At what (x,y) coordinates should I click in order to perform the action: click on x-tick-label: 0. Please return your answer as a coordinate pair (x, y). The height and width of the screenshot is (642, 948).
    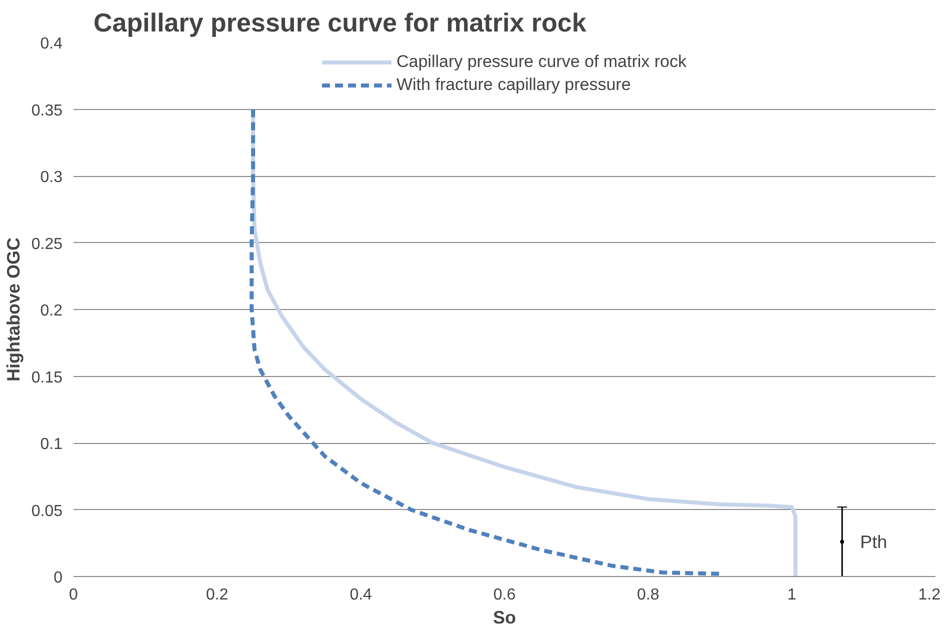
    Looking at the image, I should click on (73, 595).